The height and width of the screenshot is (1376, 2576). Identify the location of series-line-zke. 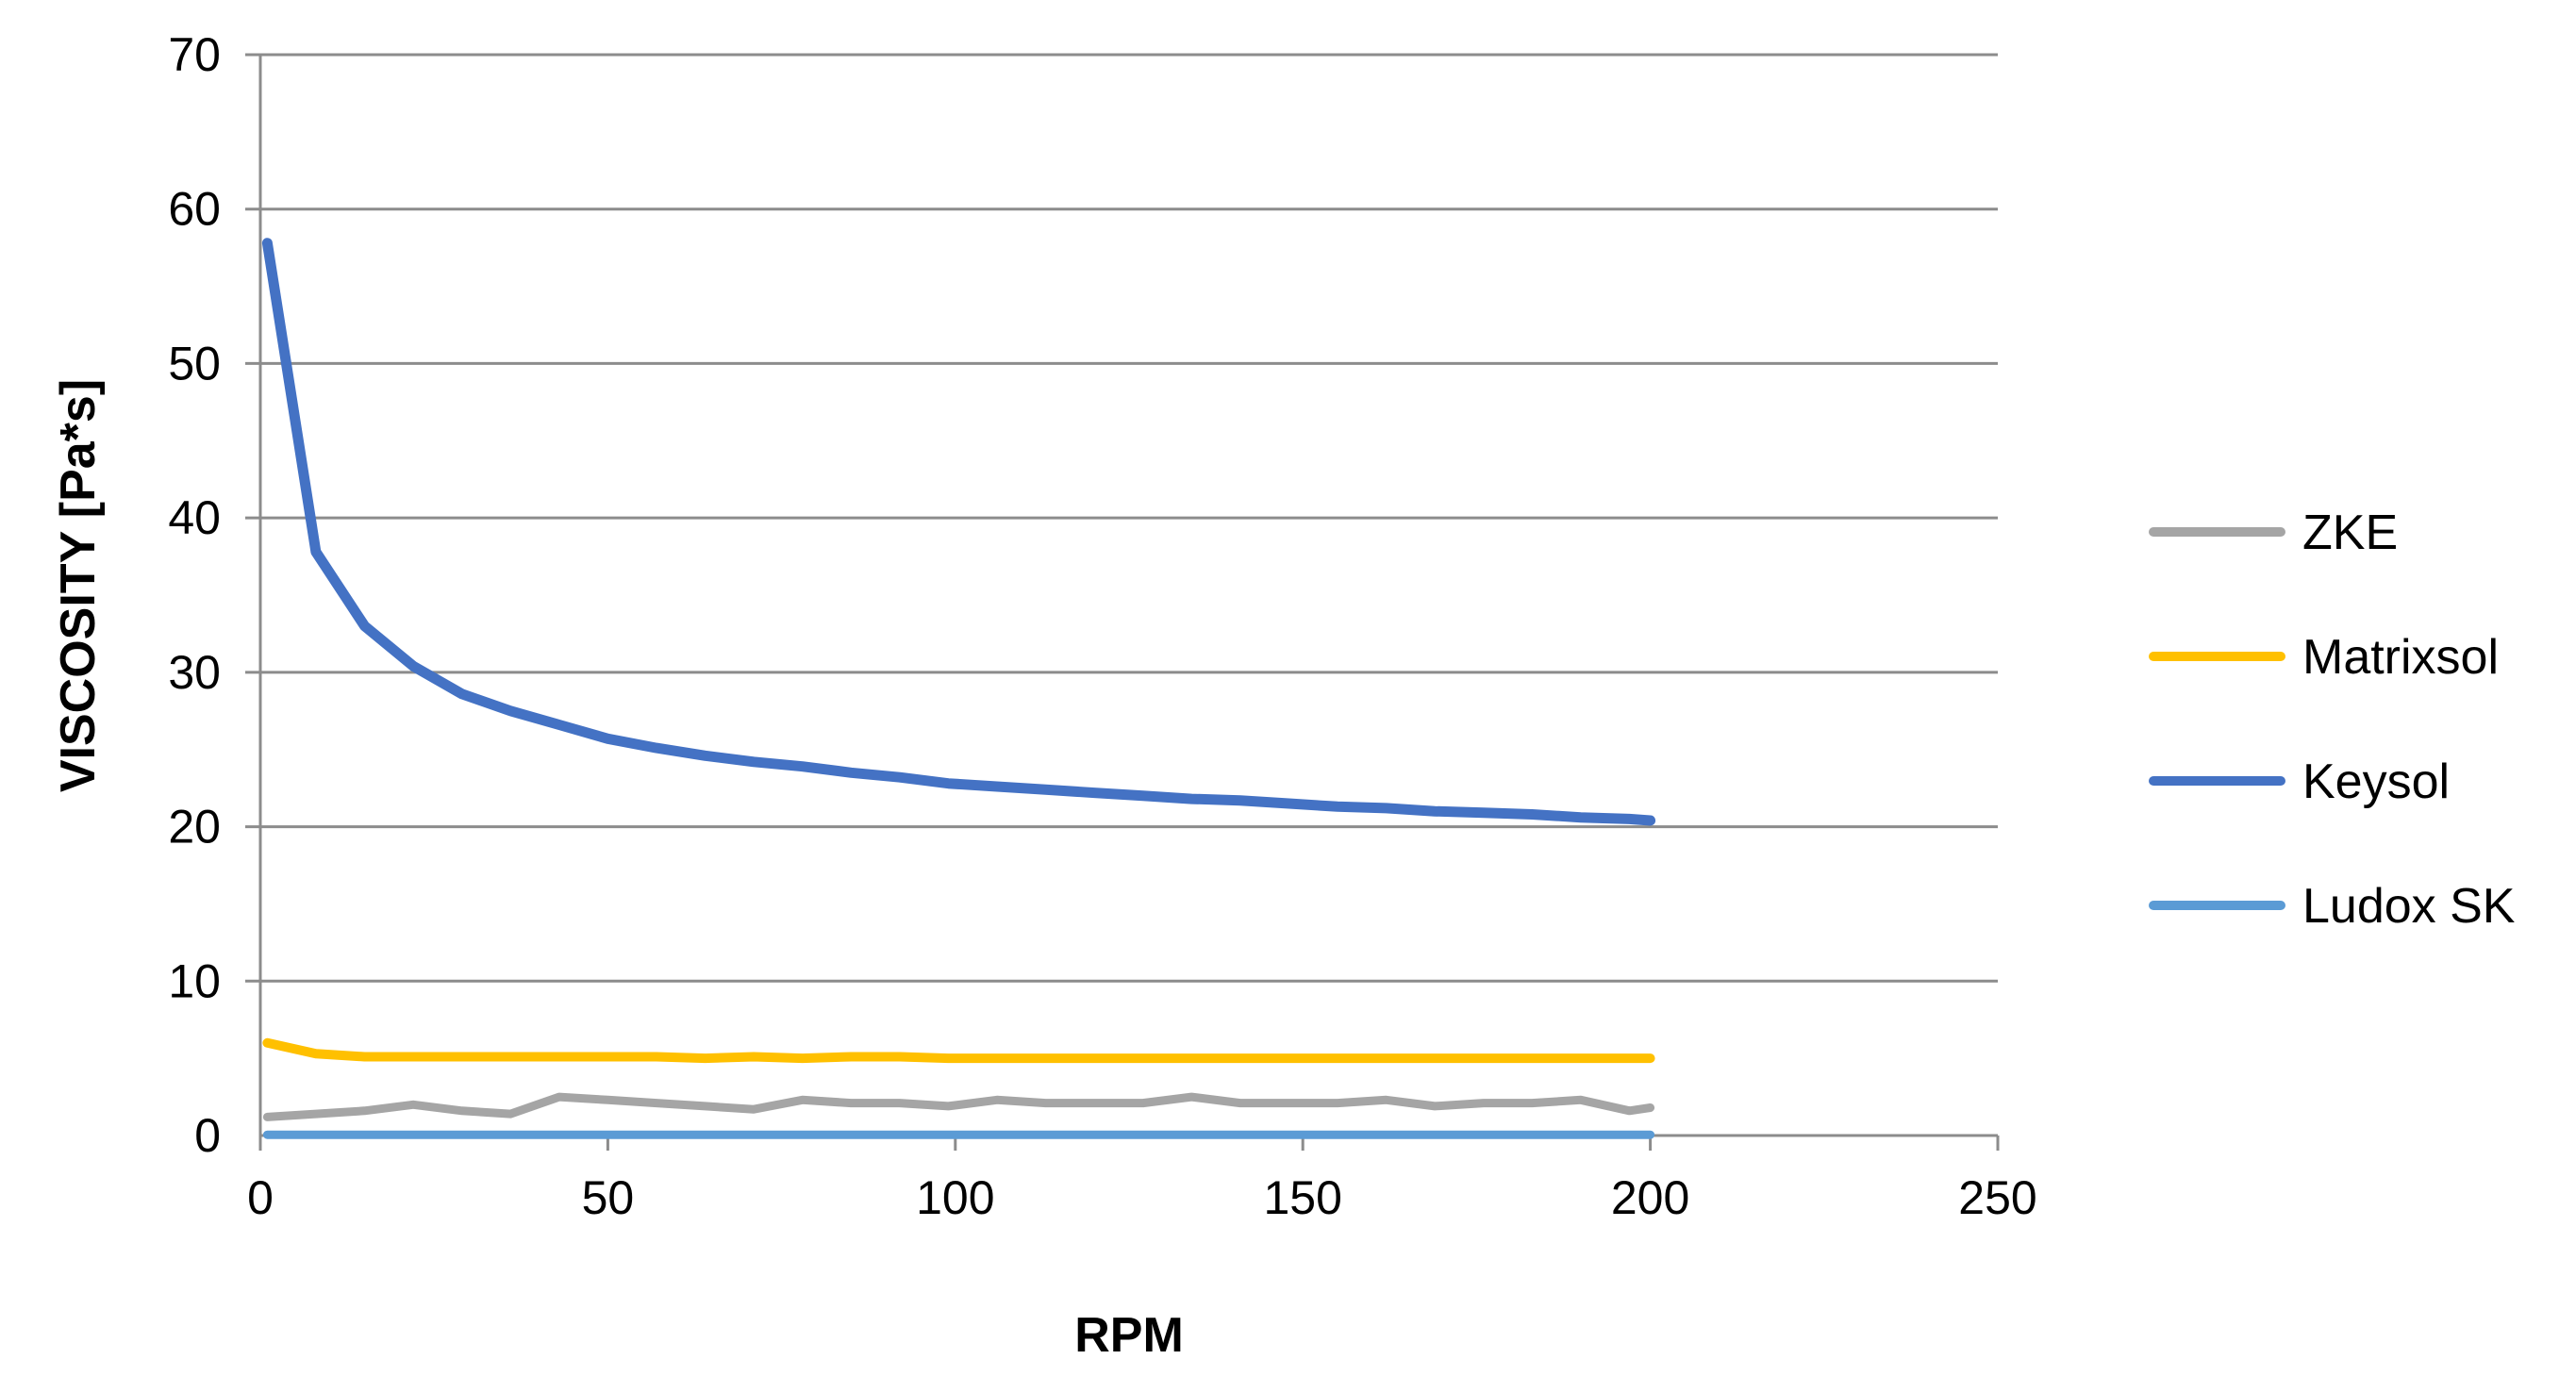
(958, 1106).